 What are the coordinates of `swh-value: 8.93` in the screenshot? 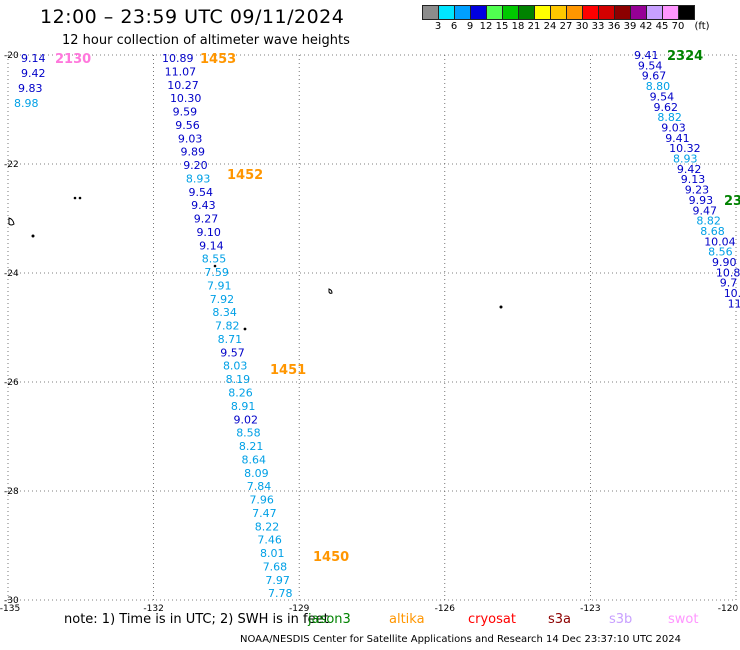 It's located at (198, 178).